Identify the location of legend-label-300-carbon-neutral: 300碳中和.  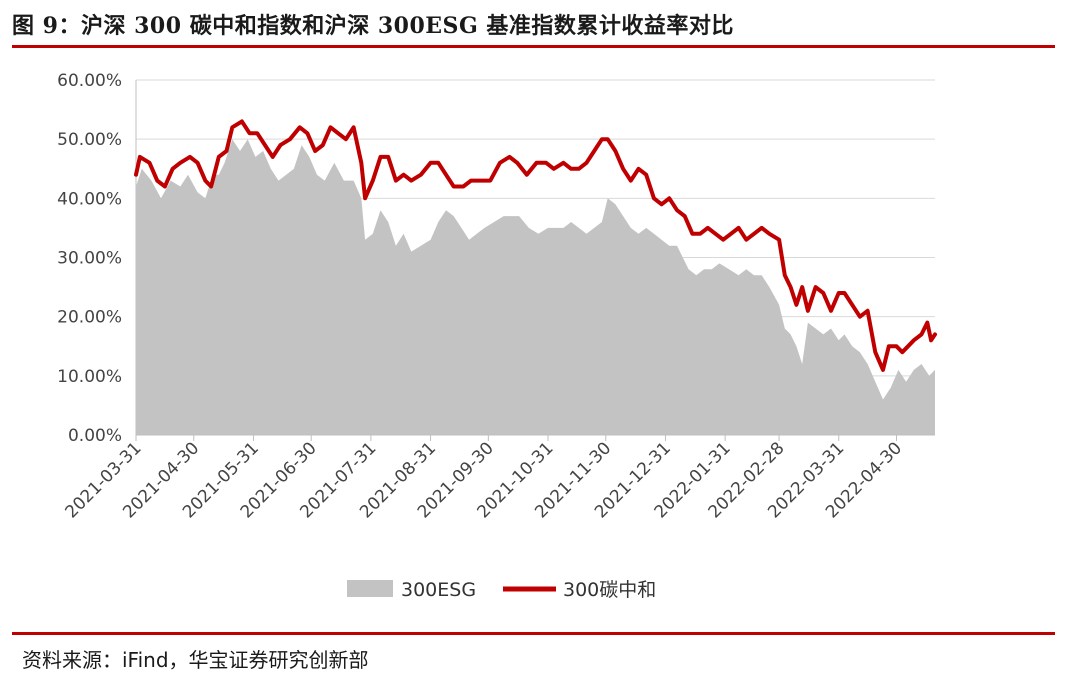
(609, 590).